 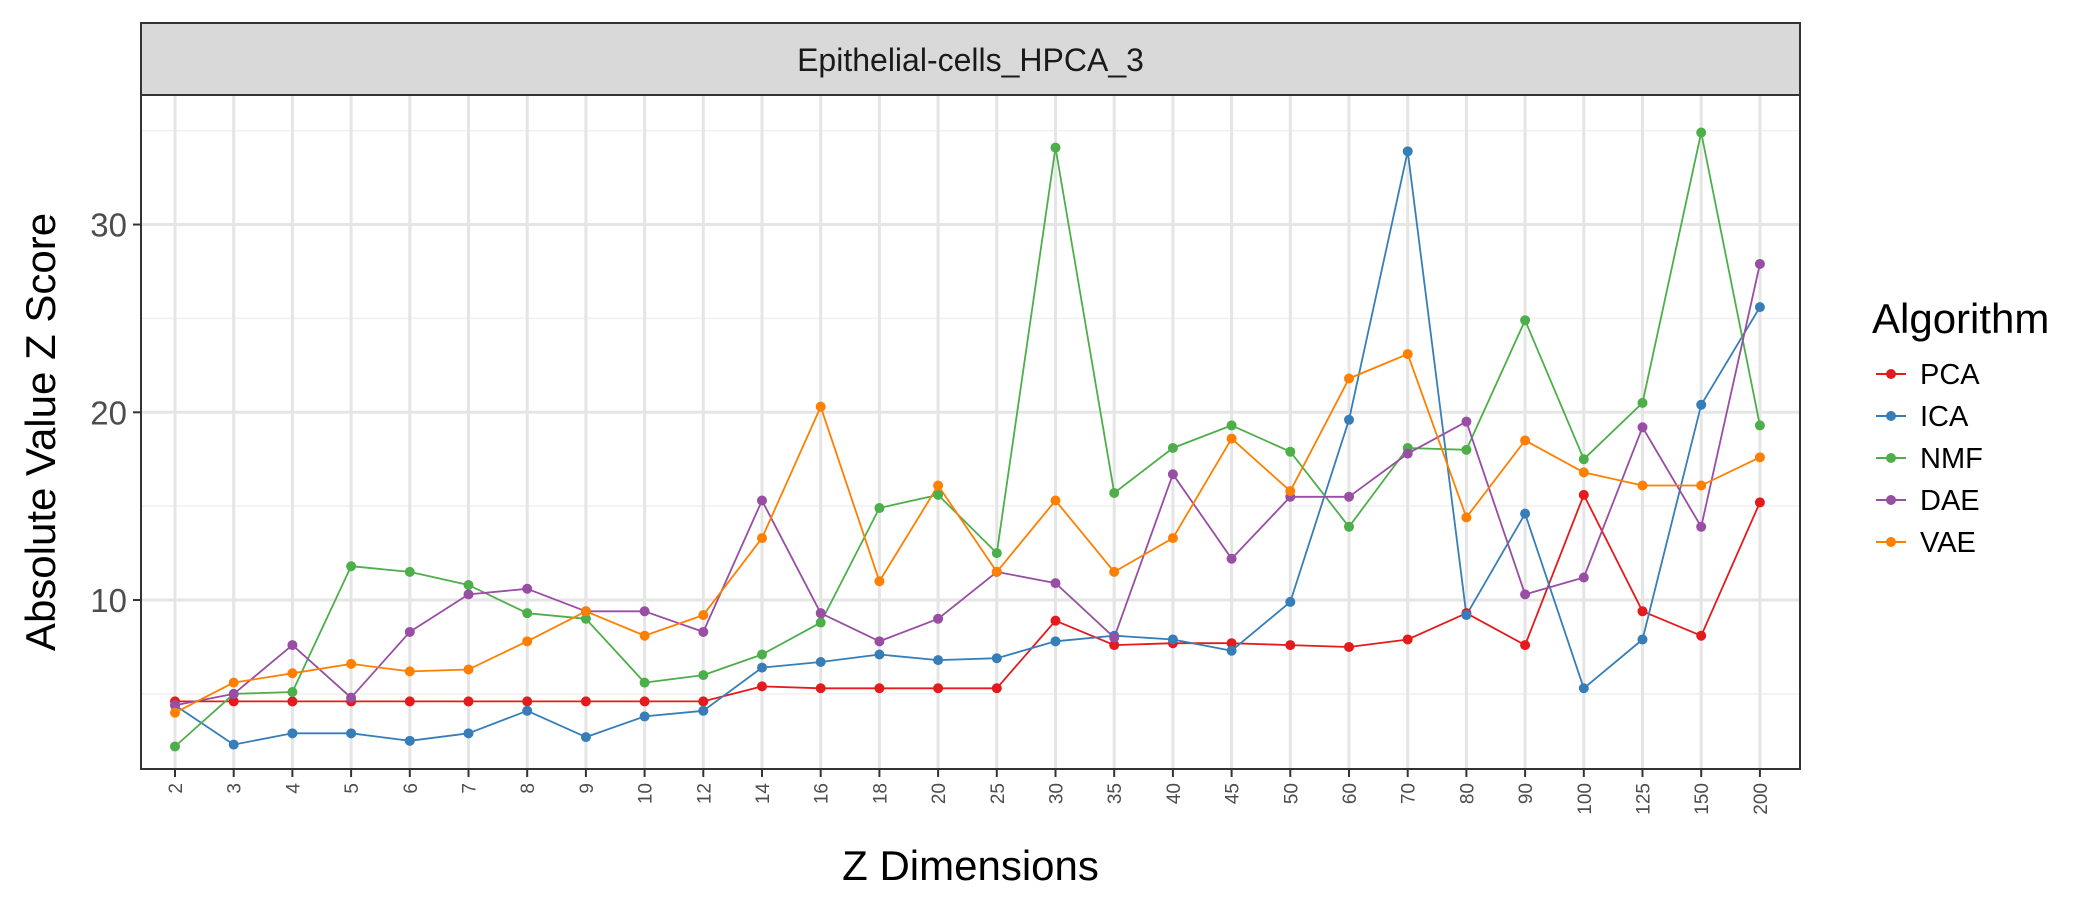 What do you see at coordinates (411, 788) in the screenshot?
I see `x-tick-label: 6` at bounding box center [411, 788].